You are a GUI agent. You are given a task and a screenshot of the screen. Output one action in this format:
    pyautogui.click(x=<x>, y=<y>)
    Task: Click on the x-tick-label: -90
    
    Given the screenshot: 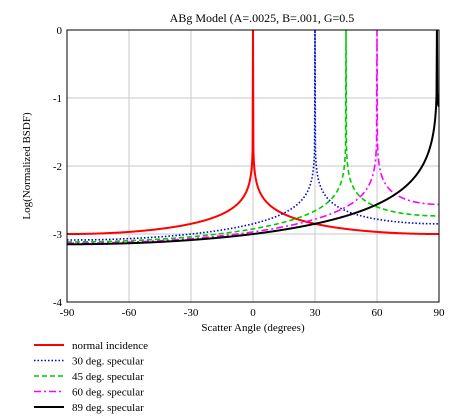 What is the action you would take?
    pyautogui.click(x=67, y=313)
    